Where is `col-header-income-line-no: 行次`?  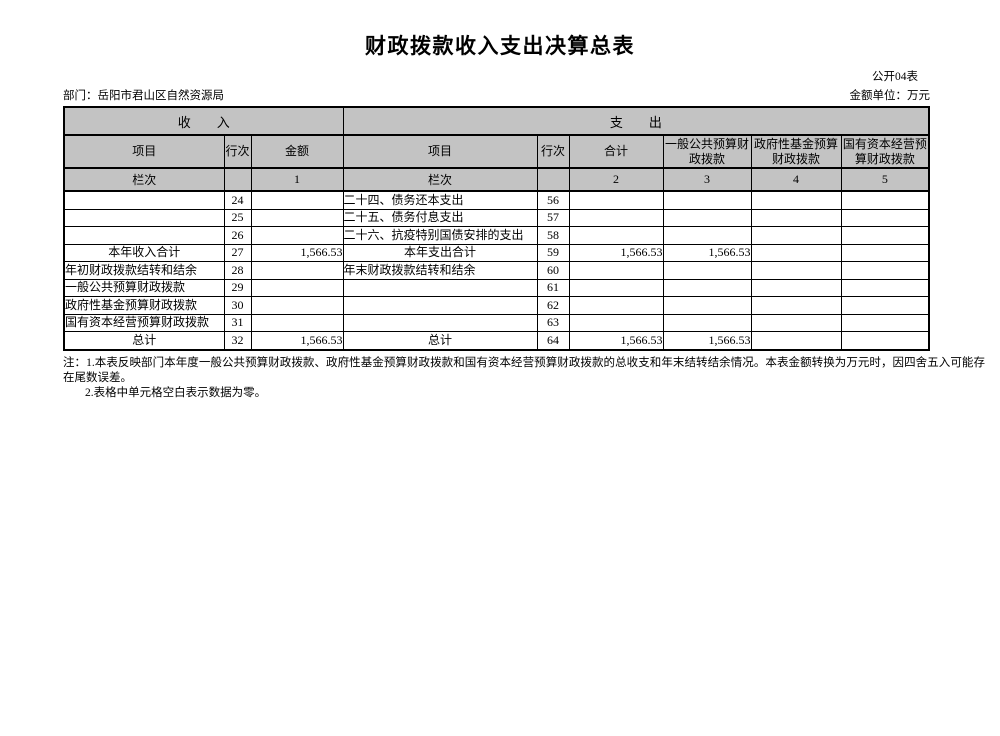 col-header-income-line-no: 行次 is located at coordinates (237, 151).